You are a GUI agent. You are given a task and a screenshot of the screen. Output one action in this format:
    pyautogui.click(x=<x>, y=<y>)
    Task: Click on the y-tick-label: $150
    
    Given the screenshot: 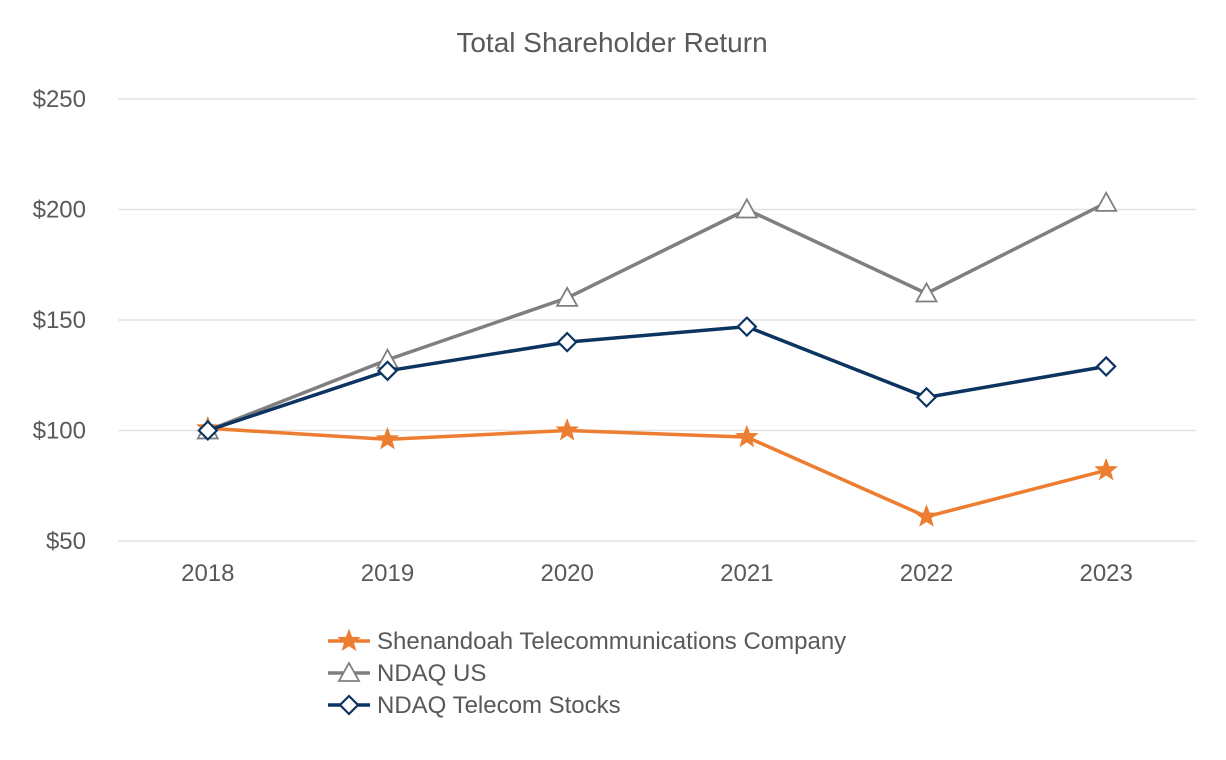 What is the action you would take?
    pyautogui.click(x=59, y=320)
    